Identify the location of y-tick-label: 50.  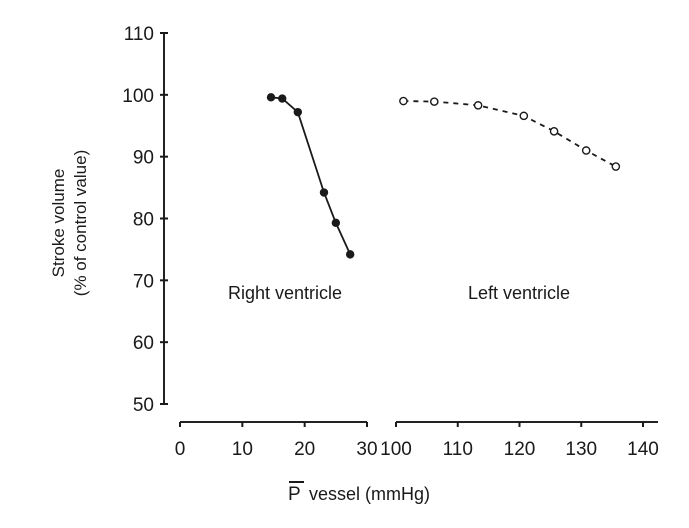
(143, 405).